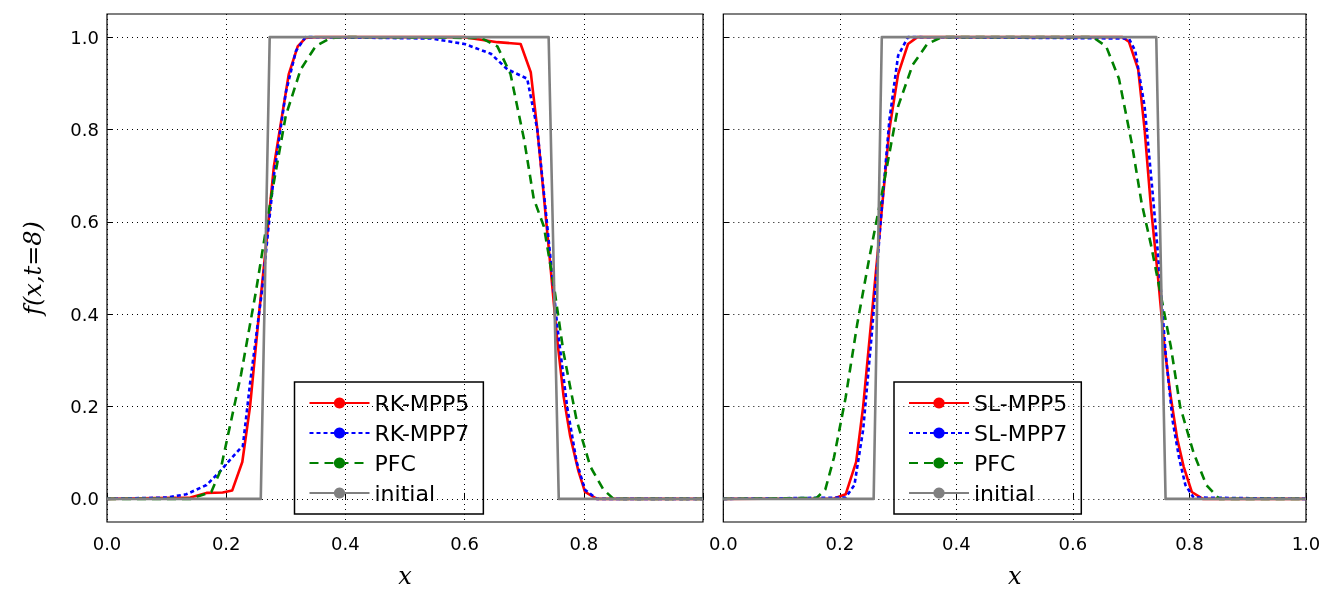  Describe the element at coordinates (84, 499) in the screenshot. I see `y-tick-label: 0.0` at that location.